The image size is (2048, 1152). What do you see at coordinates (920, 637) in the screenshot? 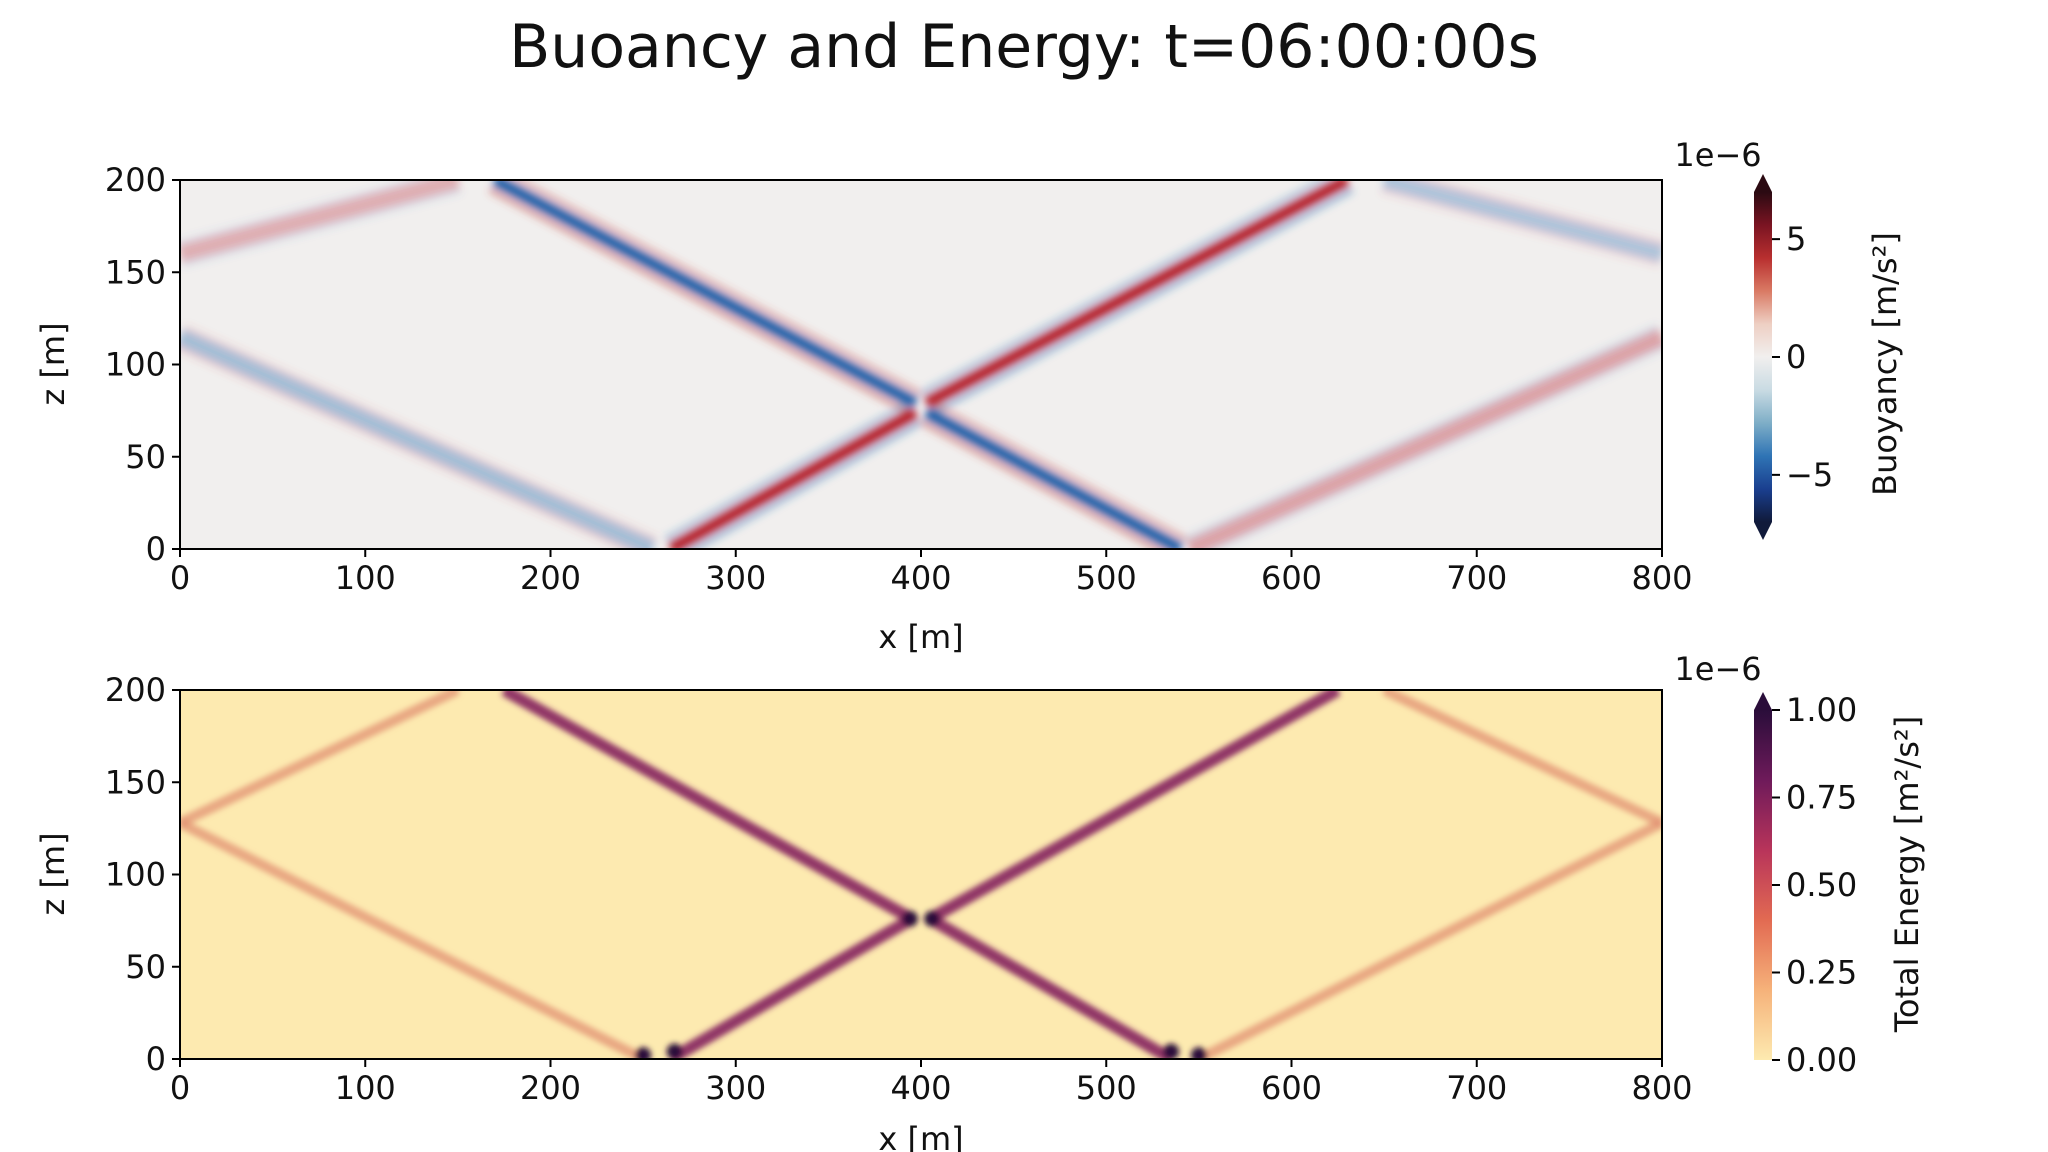
I see `buoyancy-xlabel: x [m]` at bounding box center [920, 637].